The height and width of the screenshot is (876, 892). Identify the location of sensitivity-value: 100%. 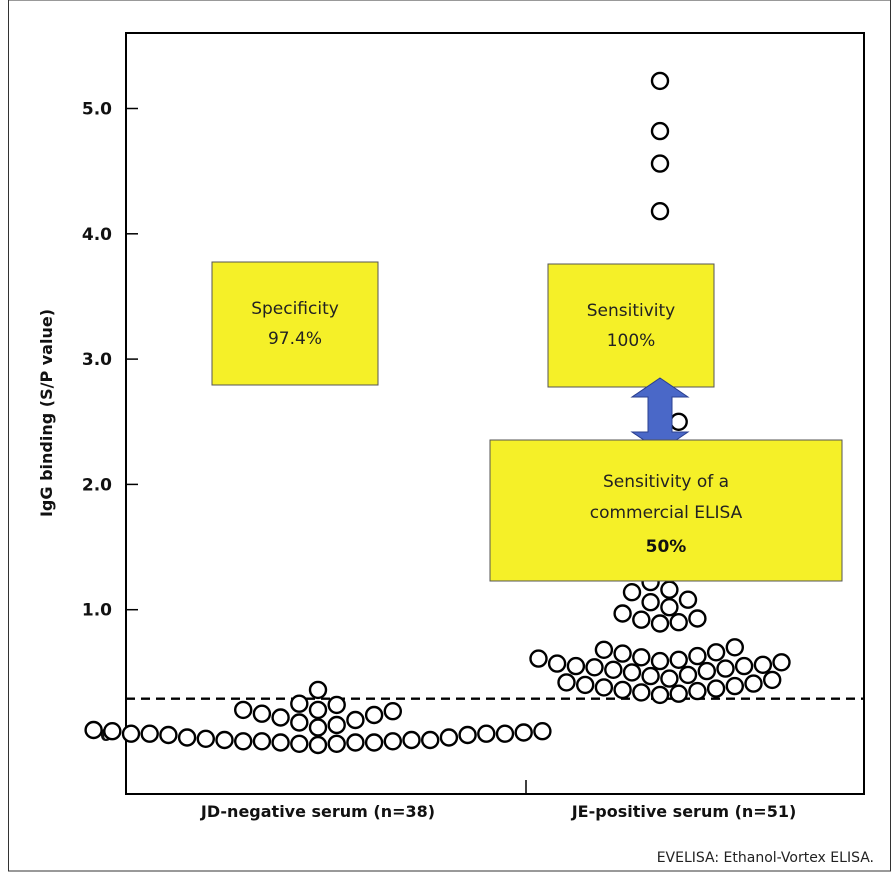
(631, 341).